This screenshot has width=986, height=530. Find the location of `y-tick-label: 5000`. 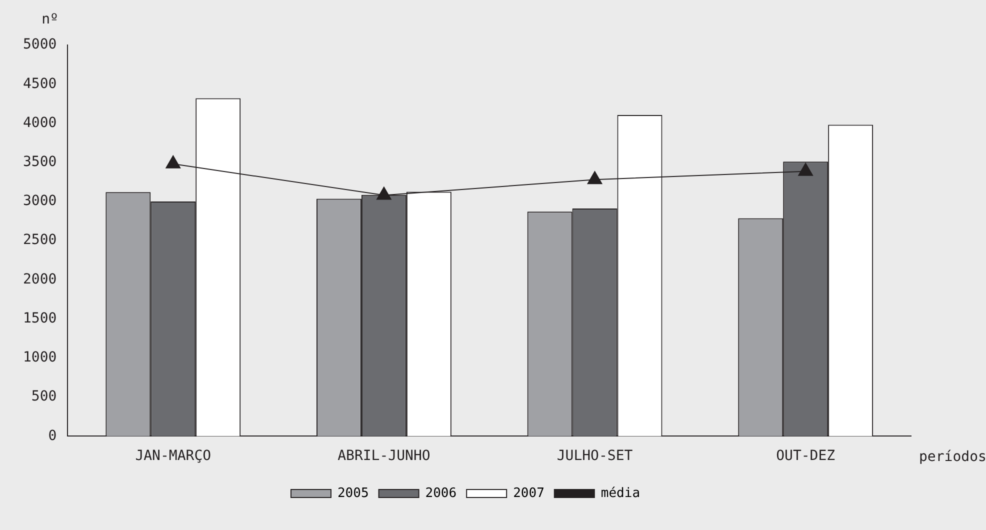

y-tick-label: 5000 is located at coordinates (39, 44).